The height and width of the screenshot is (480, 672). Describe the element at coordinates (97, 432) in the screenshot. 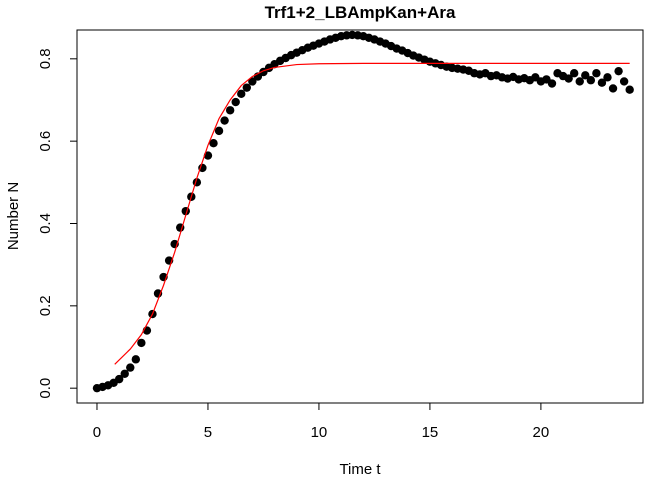

I see `x-tick-label: 0` at that location.